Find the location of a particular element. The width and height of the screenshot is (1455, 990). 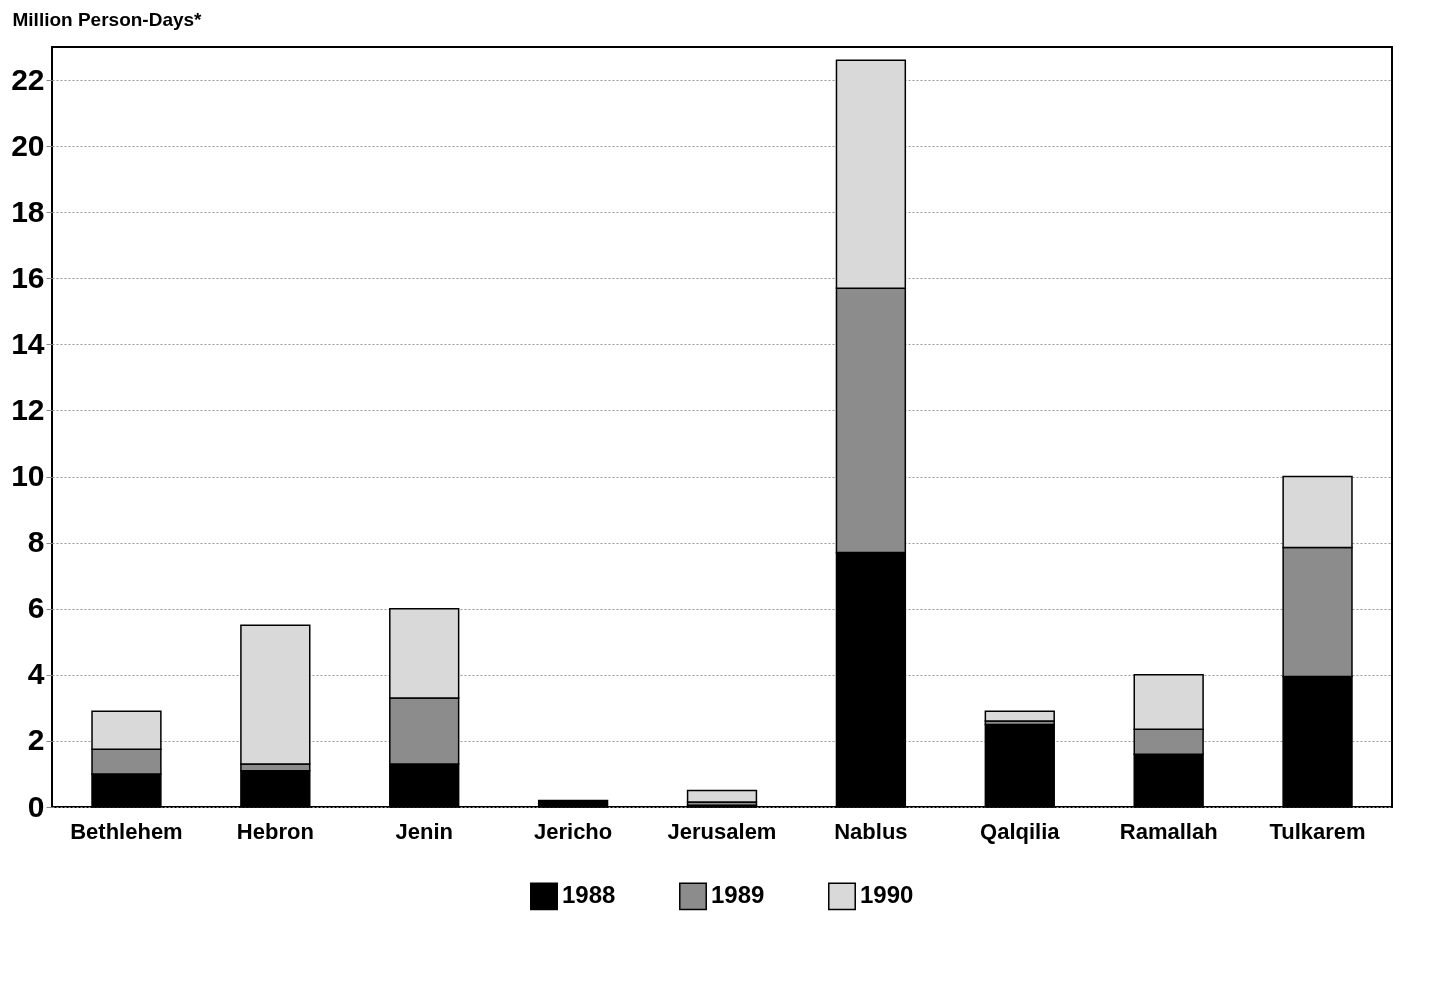

legend-label: 1990 is located at coordinates (887, 895).